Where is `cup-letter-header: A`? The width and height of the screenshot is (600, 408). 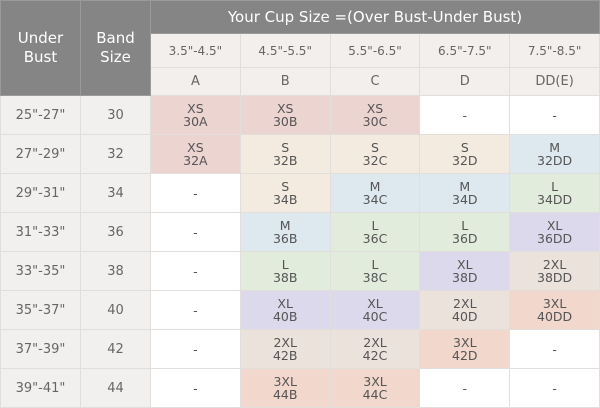 cup-letter-header: A is located at coordinates (195, 81).